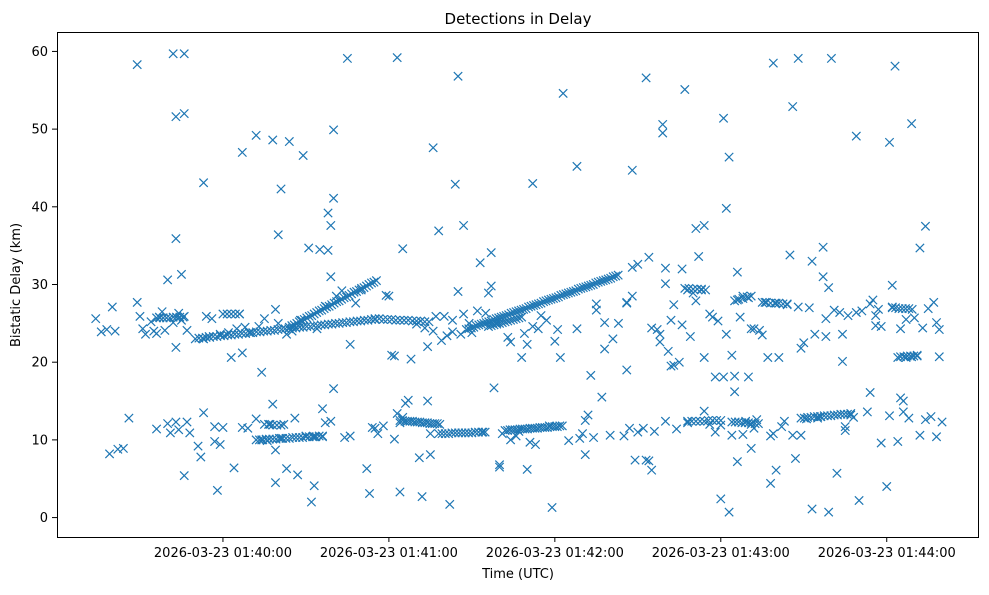 This screenshot has height=595, width=989. What do you see at coordinates (408, 400) in the screenshot?
I see `data-point: 2026-03-23 01:41:07, 15.1` at bounding box center [408, 400].